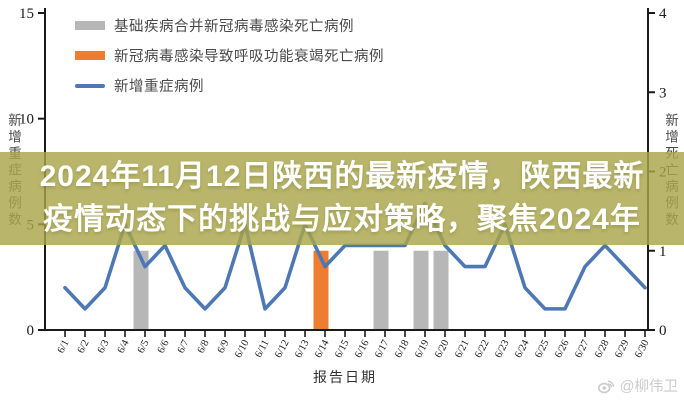  What do you see at coordinates (224, 346) in the screenshot?
I see `x-tick-label: 6/9` at bounding box center [224, 346].